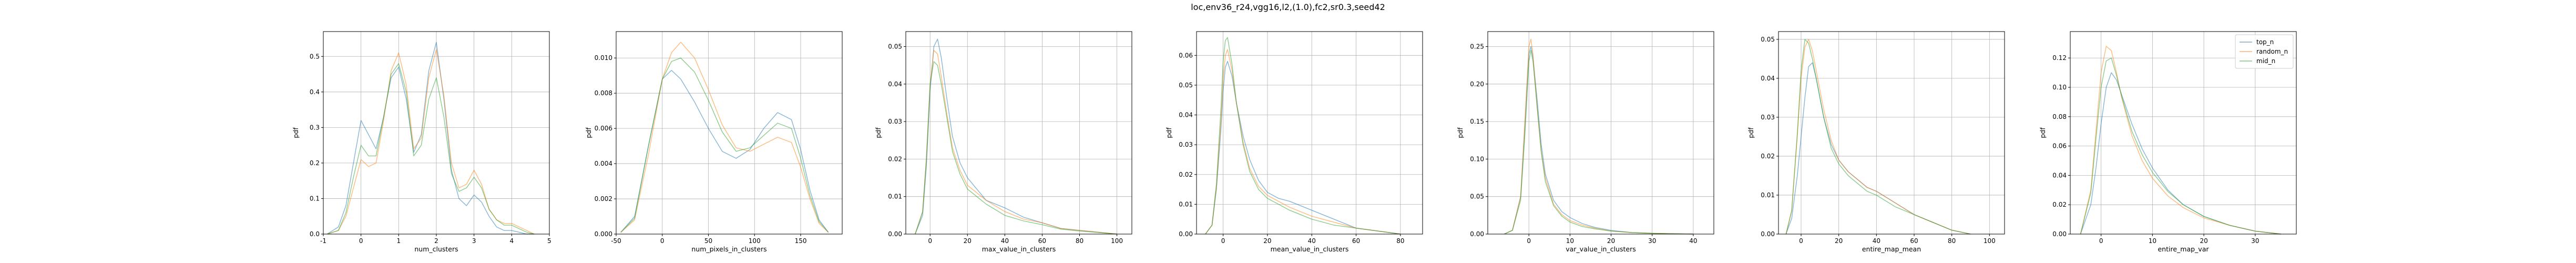  What do you see at coordinates (728, 249) in the screenshot?
I see `x-axis-label: num_pixels_in_clusters` at bounding box center [728, 249].